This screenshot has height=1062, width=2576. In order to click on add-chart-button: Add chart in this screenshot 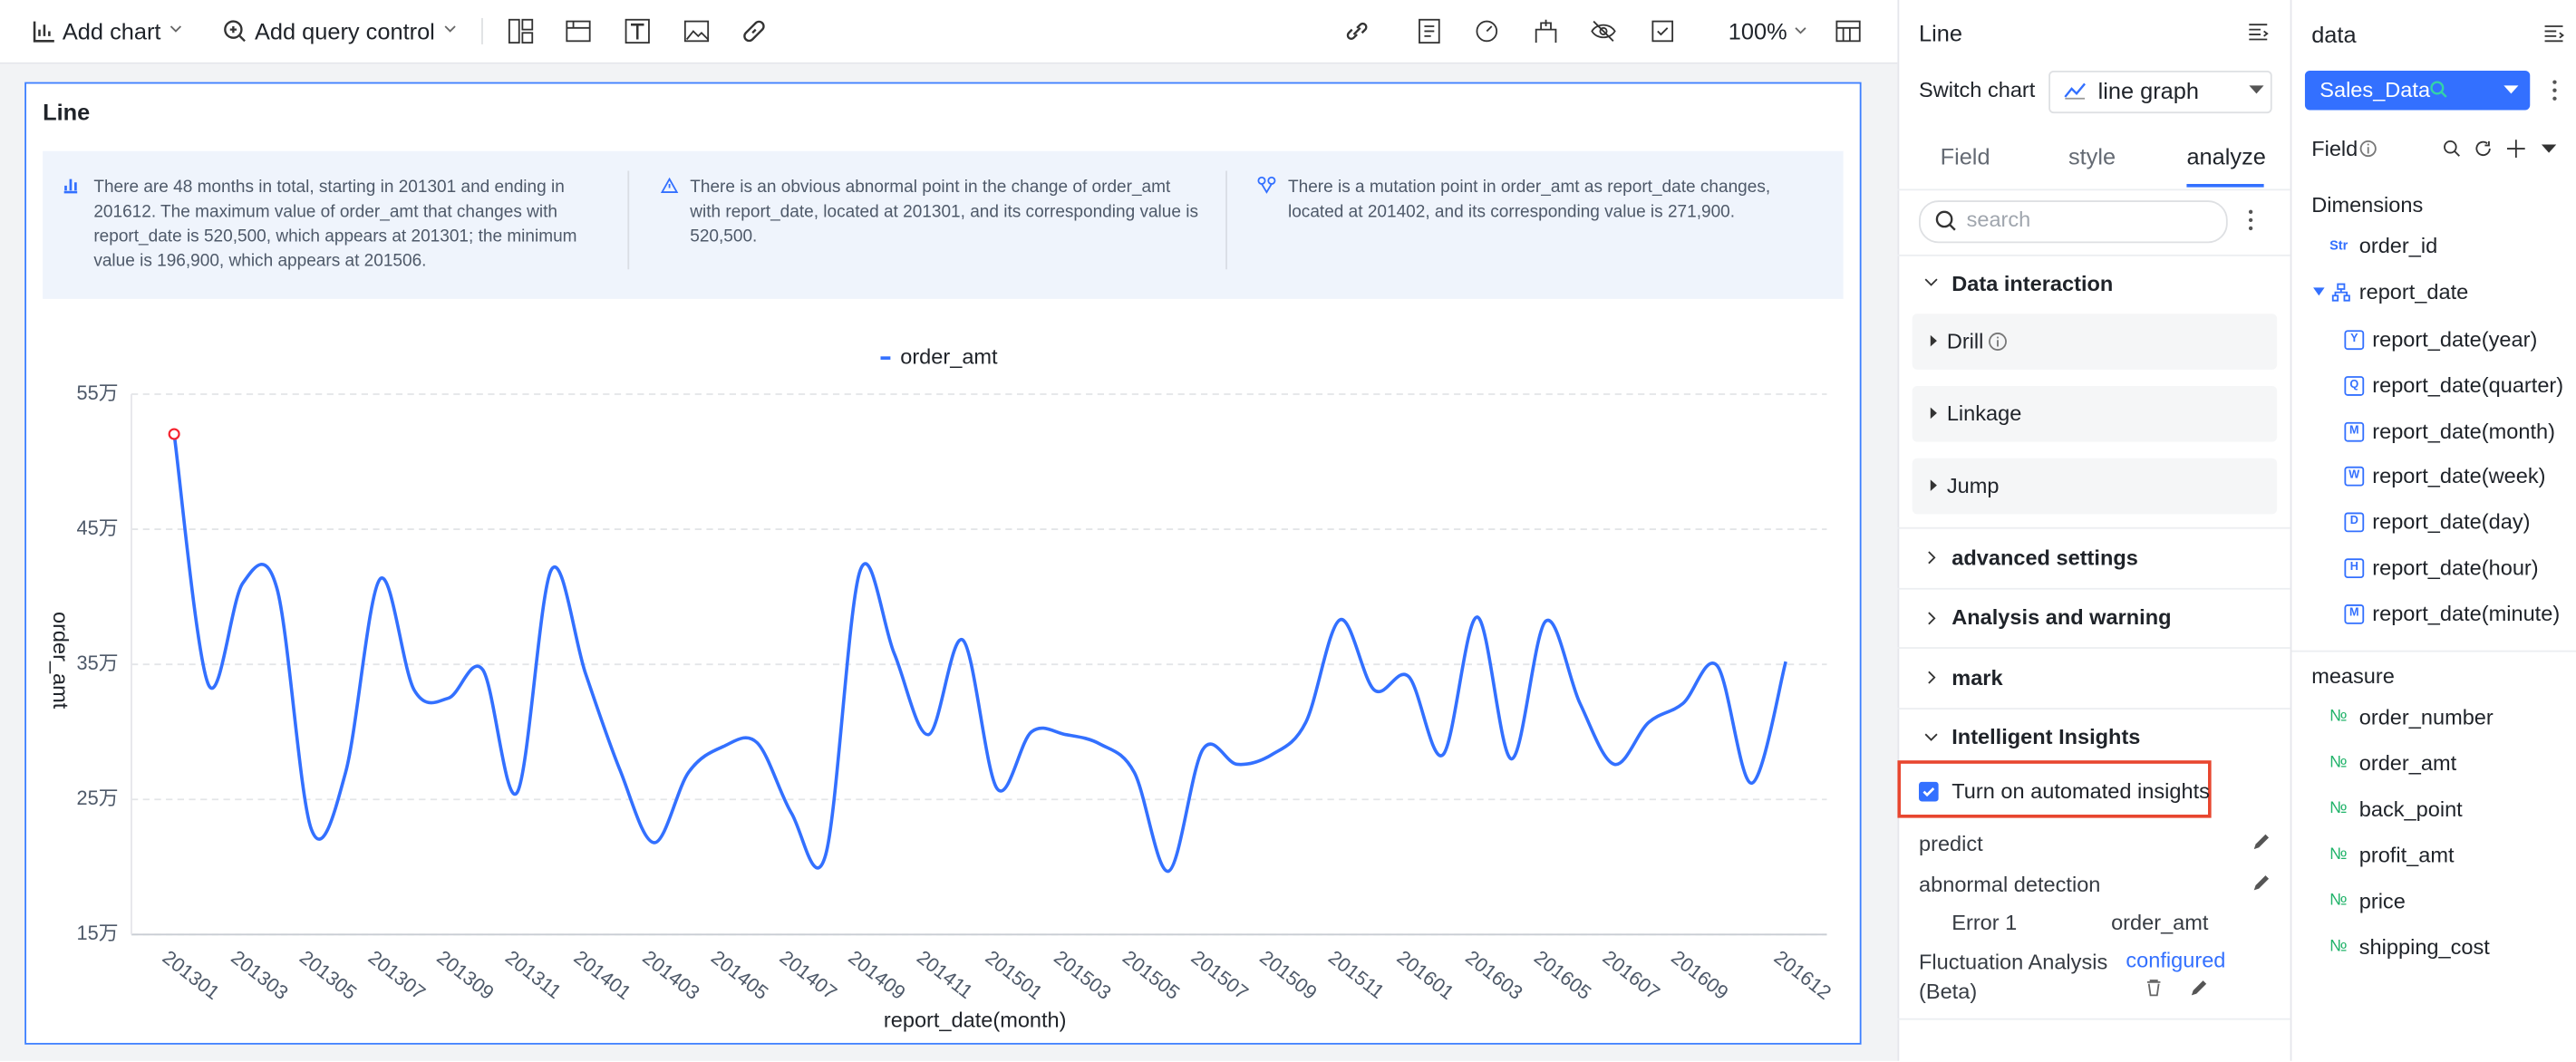, I will do `click(111, 31)`.